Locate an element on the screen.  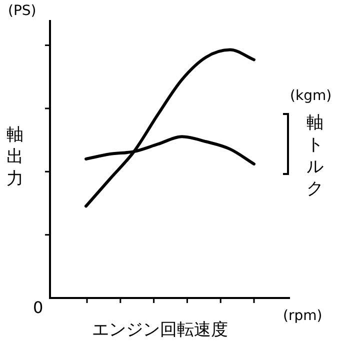
text: (rpm) is located at coordinates (302, 316).